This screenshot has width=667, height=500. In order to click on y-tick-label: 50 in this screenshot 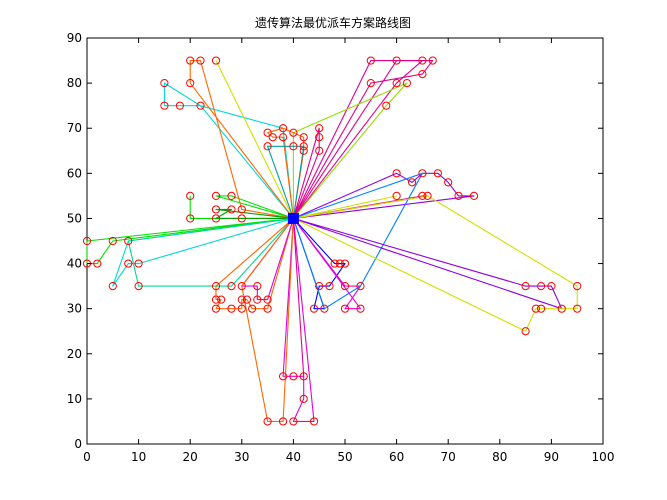, I will do `click(74, 218)`.